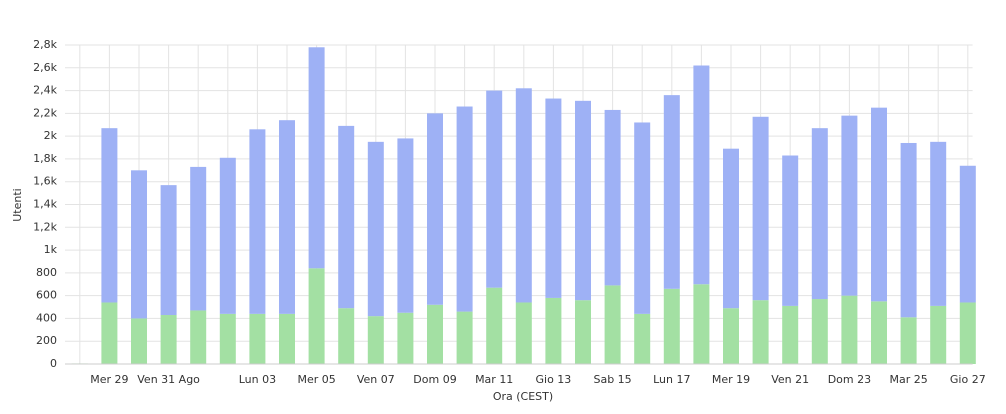 Image resolution: width=1006 pixels, height=414 pixels. Describe the element at coordinates (849, 379) in the screenshot. I see `x-tick-label: Dom 23` at that location.